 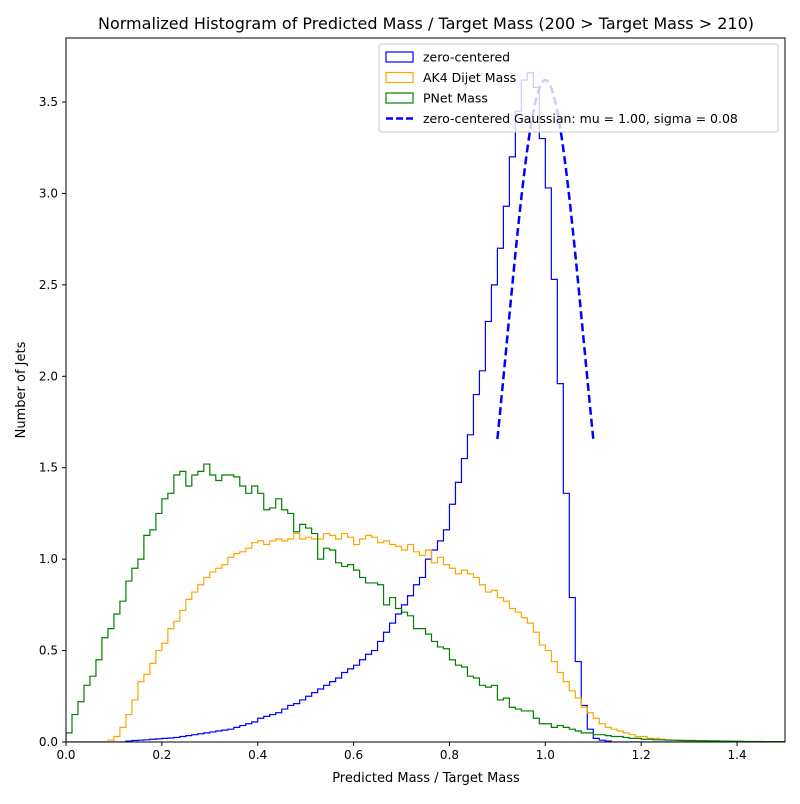 What do you see at coordinates (161, 755) in the screenshot?
I see `x-tick-label: 0.2` at bounding box center [161, 755].